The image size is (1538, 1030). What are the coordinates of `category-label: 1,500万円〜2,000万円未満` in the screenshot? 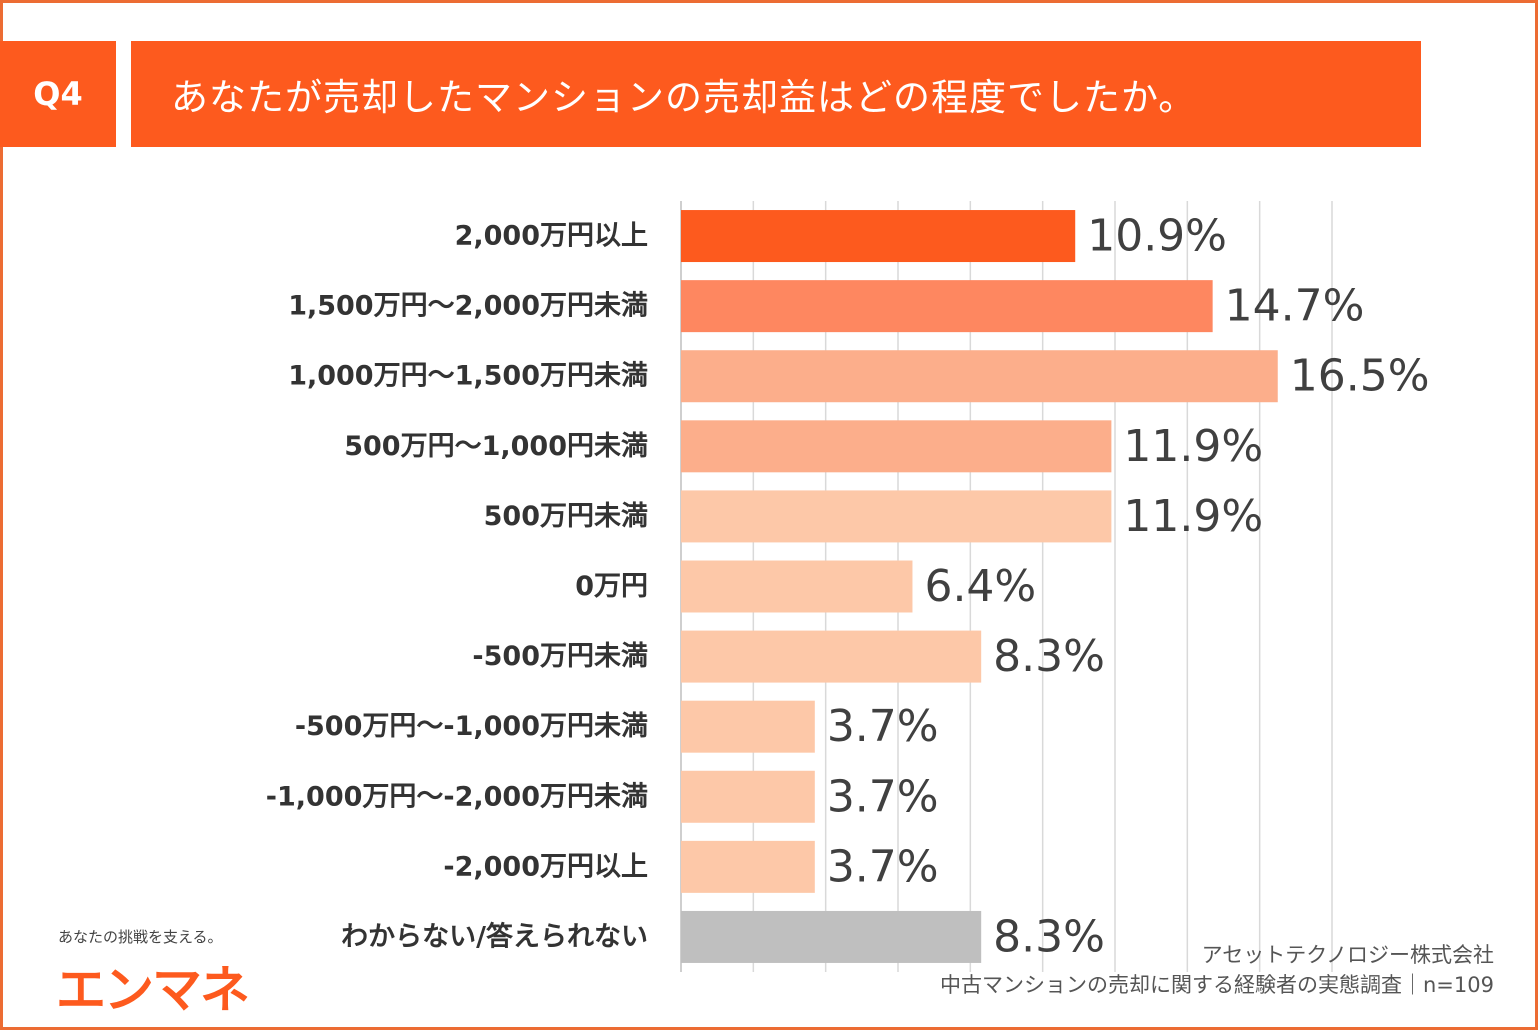 It's located at (468, 306).